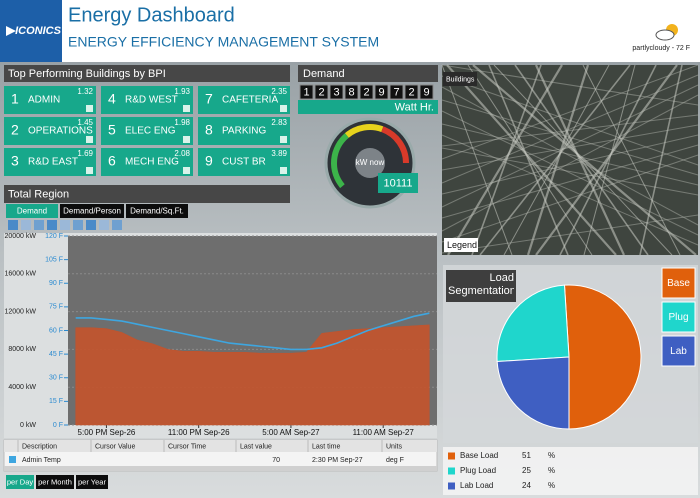  I want to click on gauge-value-box, so click(398, 183).